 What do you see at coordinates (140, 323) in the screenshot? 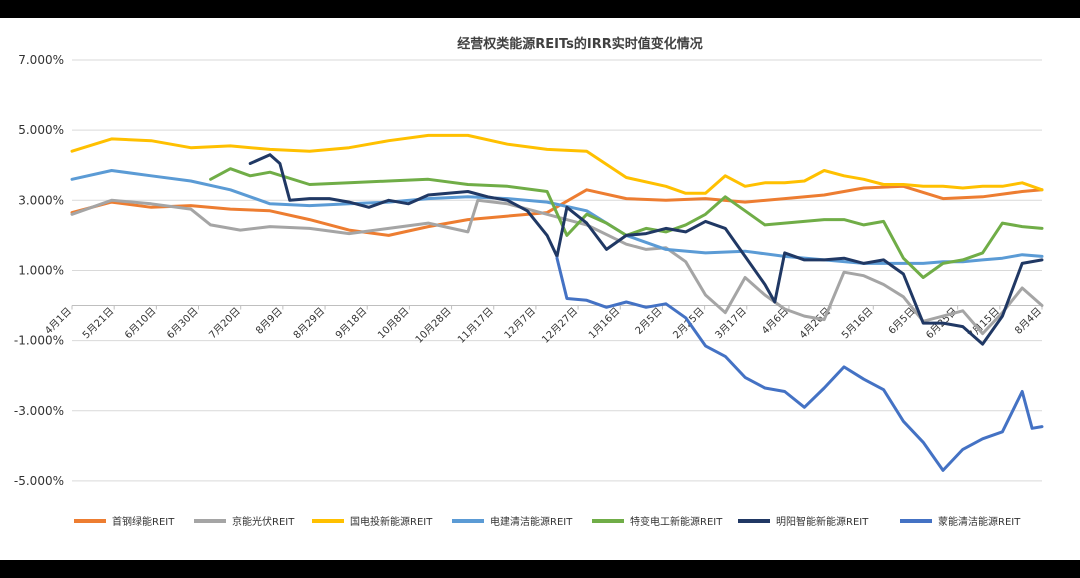
I see `x-tick-label: 6月10日` at bounding box center [140, 323].